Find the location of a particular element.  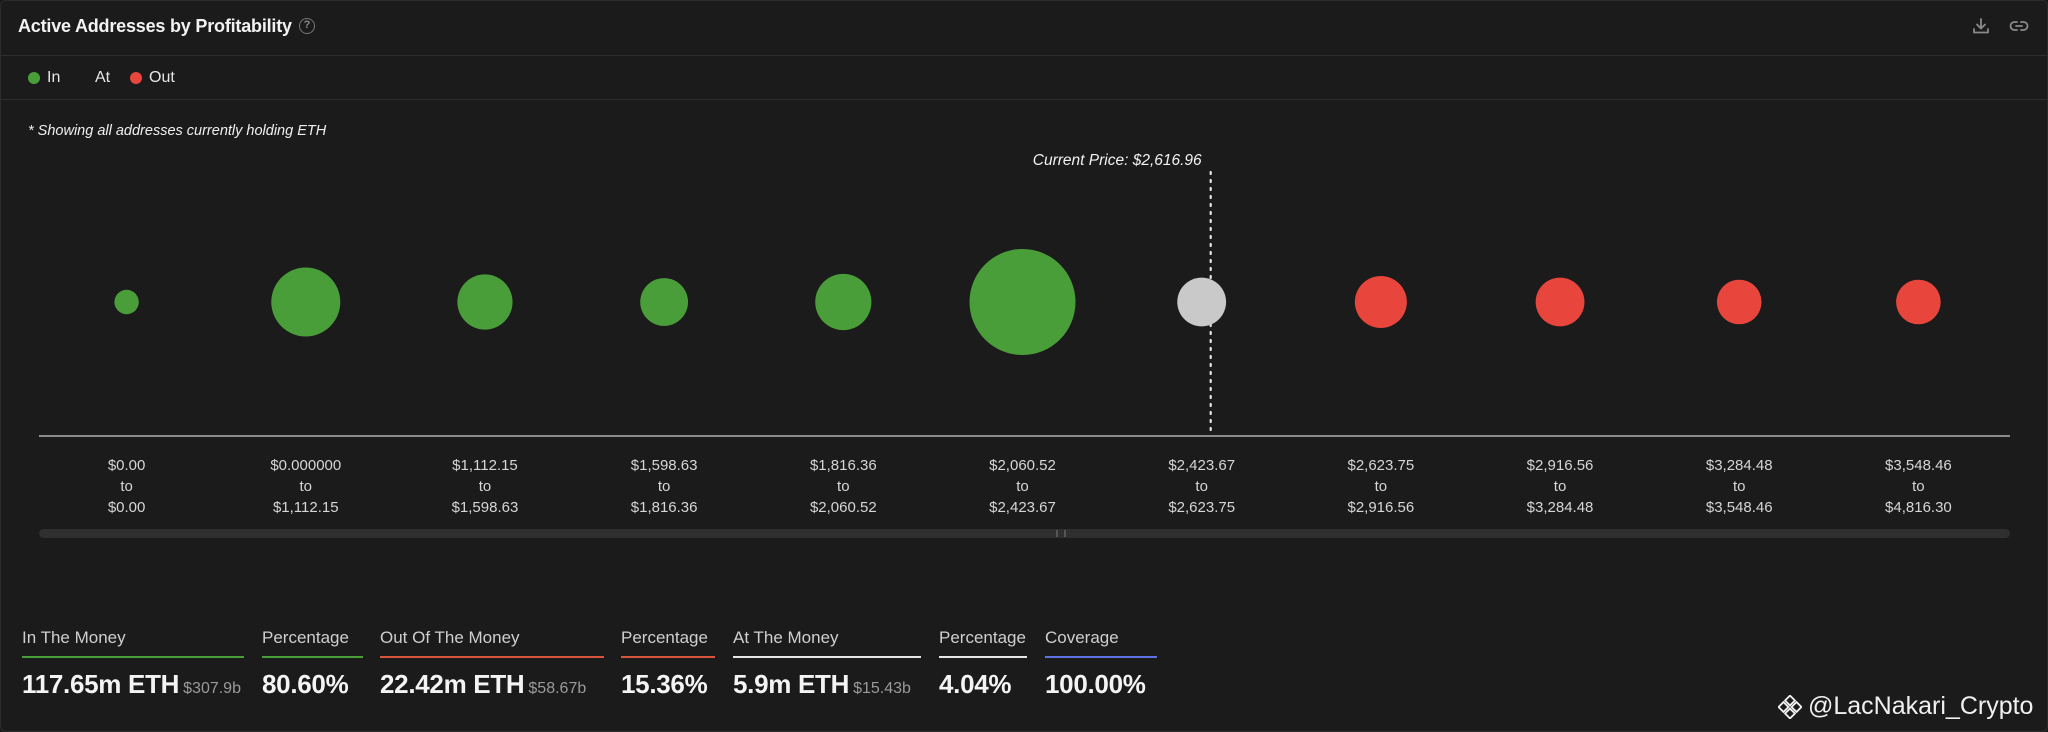

legend-item-out: Out is located at coordinates (152, 78).